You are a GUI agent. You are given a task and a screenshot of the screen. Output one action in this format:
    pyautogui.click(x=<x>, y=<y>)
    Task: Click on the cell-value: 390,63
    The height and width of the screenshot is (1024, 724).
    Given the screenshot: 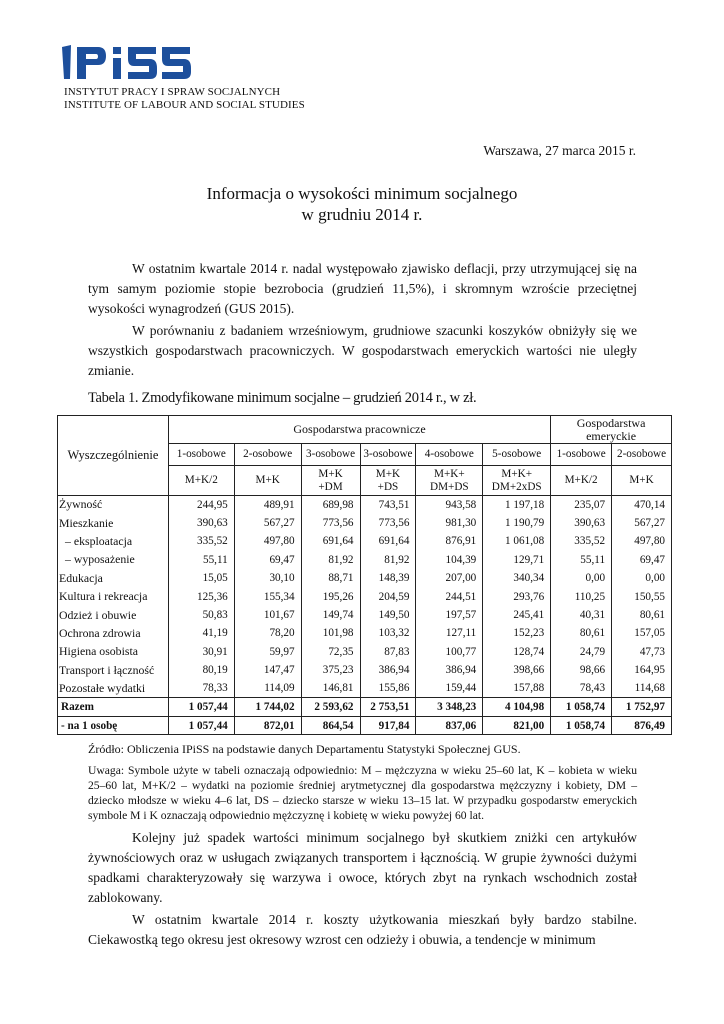 What is the action you would take?
    pyautogui.click(x=201, y=523)
    